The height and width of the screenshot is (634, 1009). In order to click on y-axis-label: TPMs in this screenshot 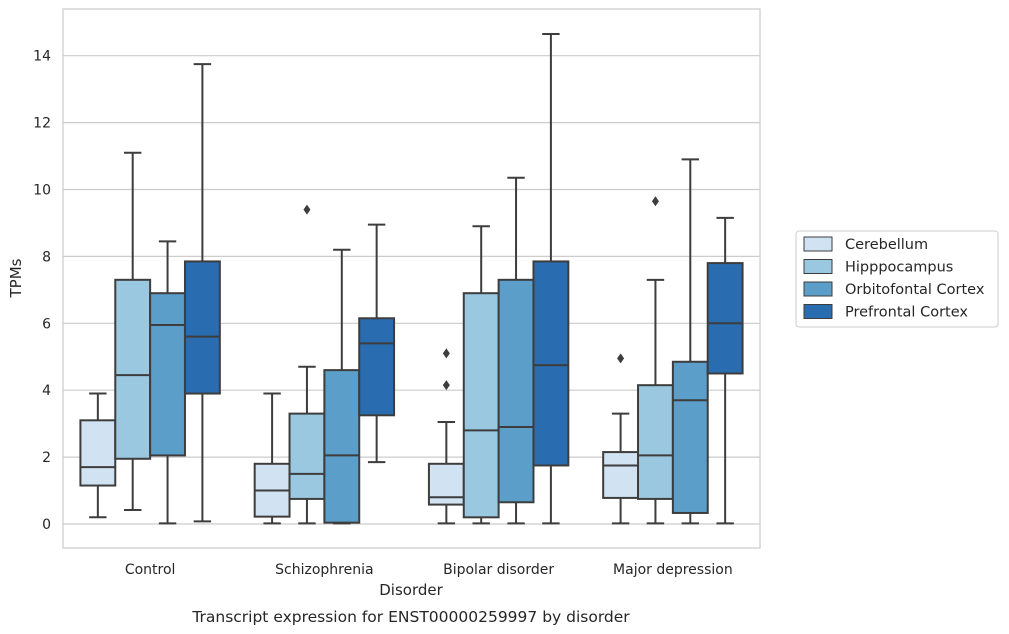, I will do `click(16, 278)`.